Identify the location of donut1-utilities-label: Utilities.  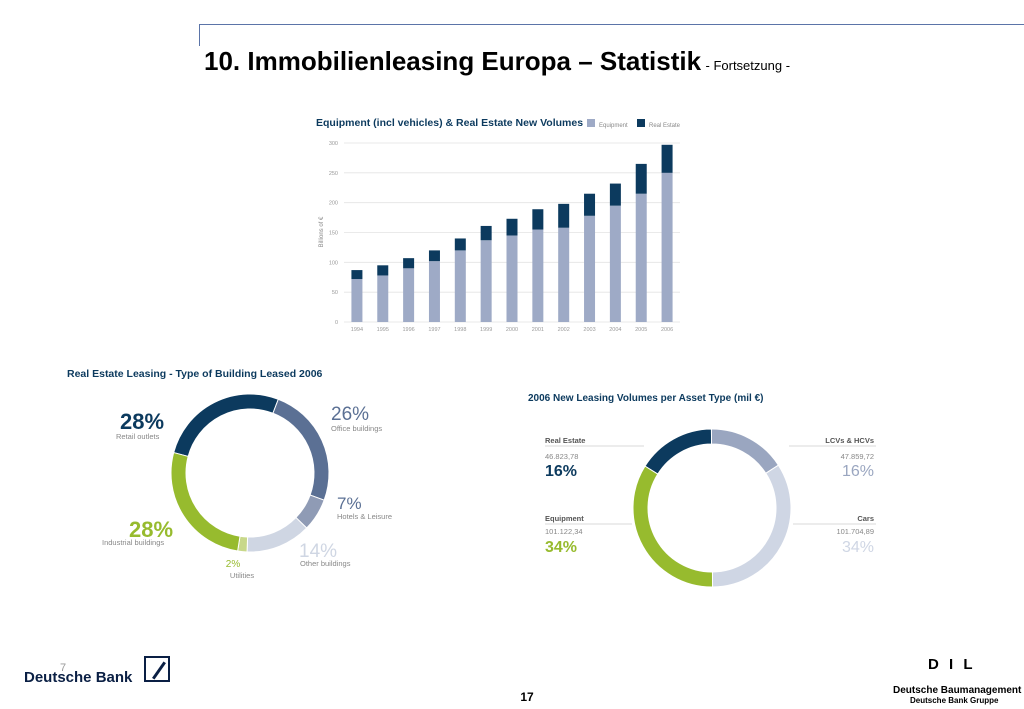
(242, 575).